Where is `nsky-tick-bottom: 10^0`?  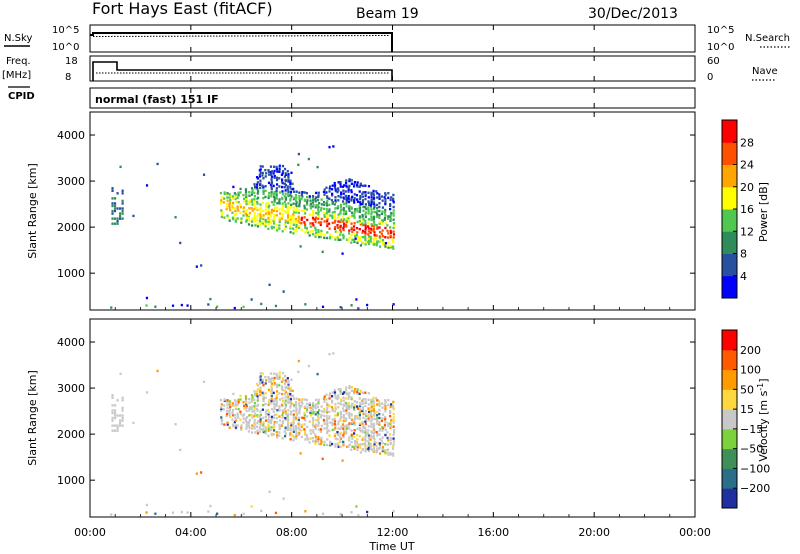
nsky-tick-bottom: 10^0 is located at coordinates (65, 47).